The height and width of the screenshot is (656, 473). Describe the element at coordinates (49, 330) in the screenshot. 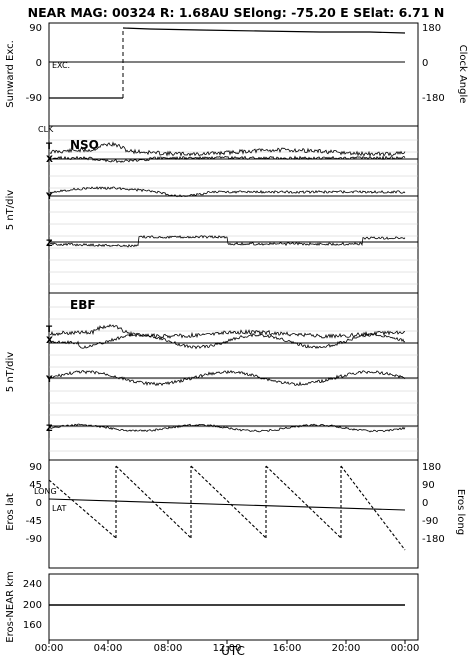

I see `ebf-label-t: T` at that location.